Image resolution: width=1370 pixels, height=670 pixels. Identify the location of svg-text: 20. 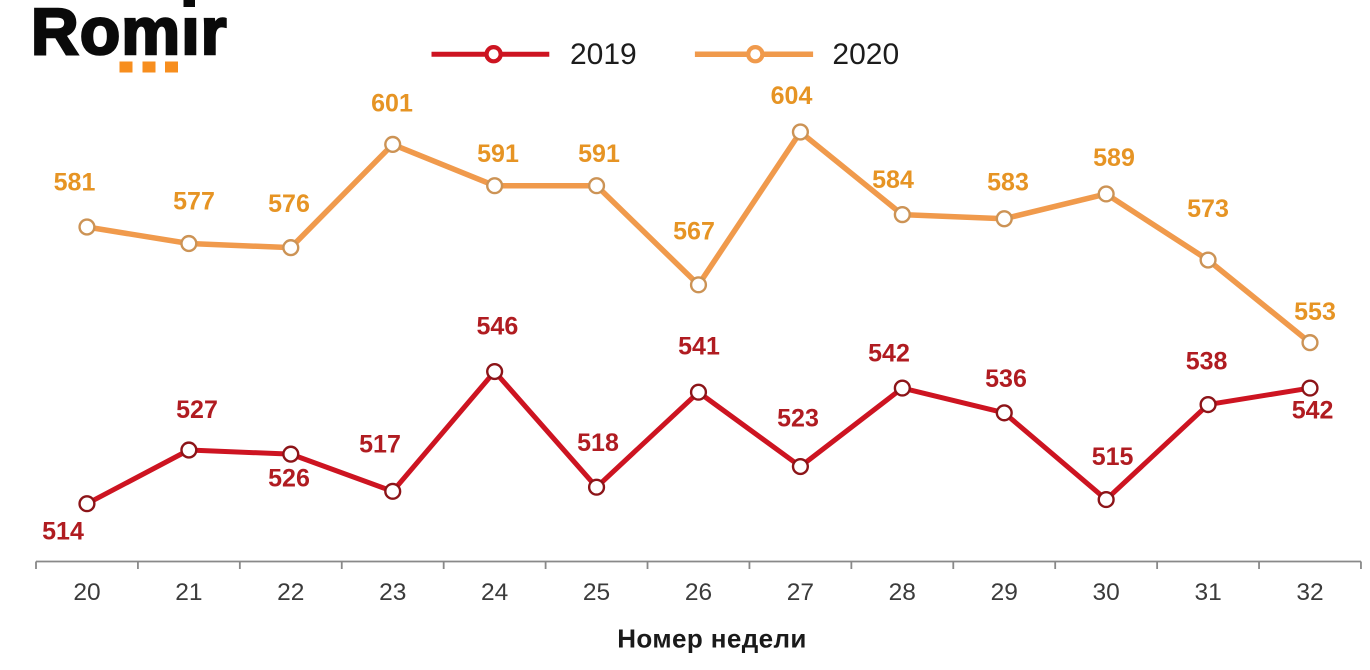
(86, 592).